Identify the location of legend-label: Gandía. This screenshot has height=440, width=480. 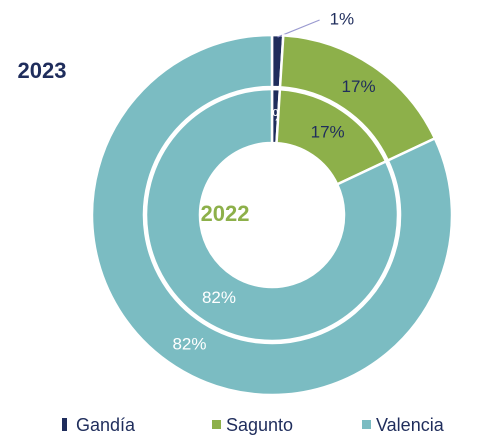
(106, 425).